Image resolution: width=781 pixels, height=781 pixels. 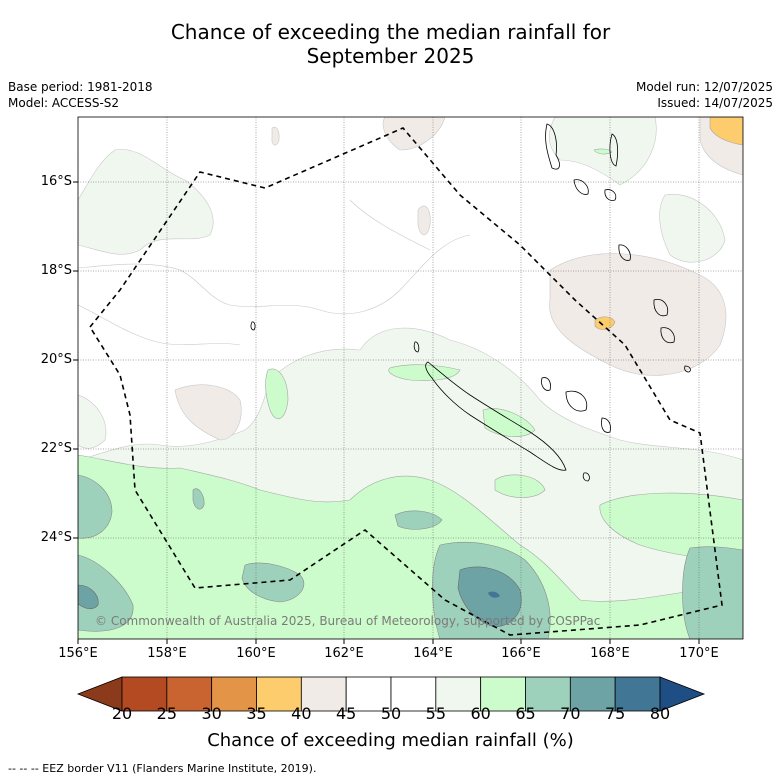 What do you see at coordinates (274, 272) in the screenshot?
I see `contour-lines` at bounding box center [274, 272].